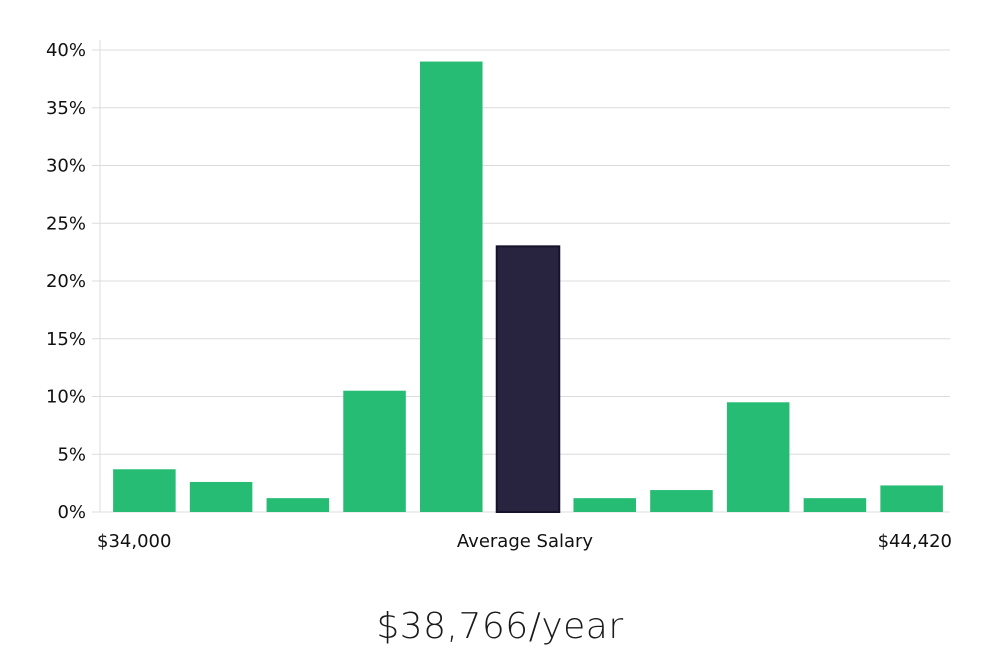 The image size is (1000, 660). What do you see at coordinates (500, 626) in the screenshot?
I see `average-salary-value: $38,766/year` at bounding box center [500, 626].